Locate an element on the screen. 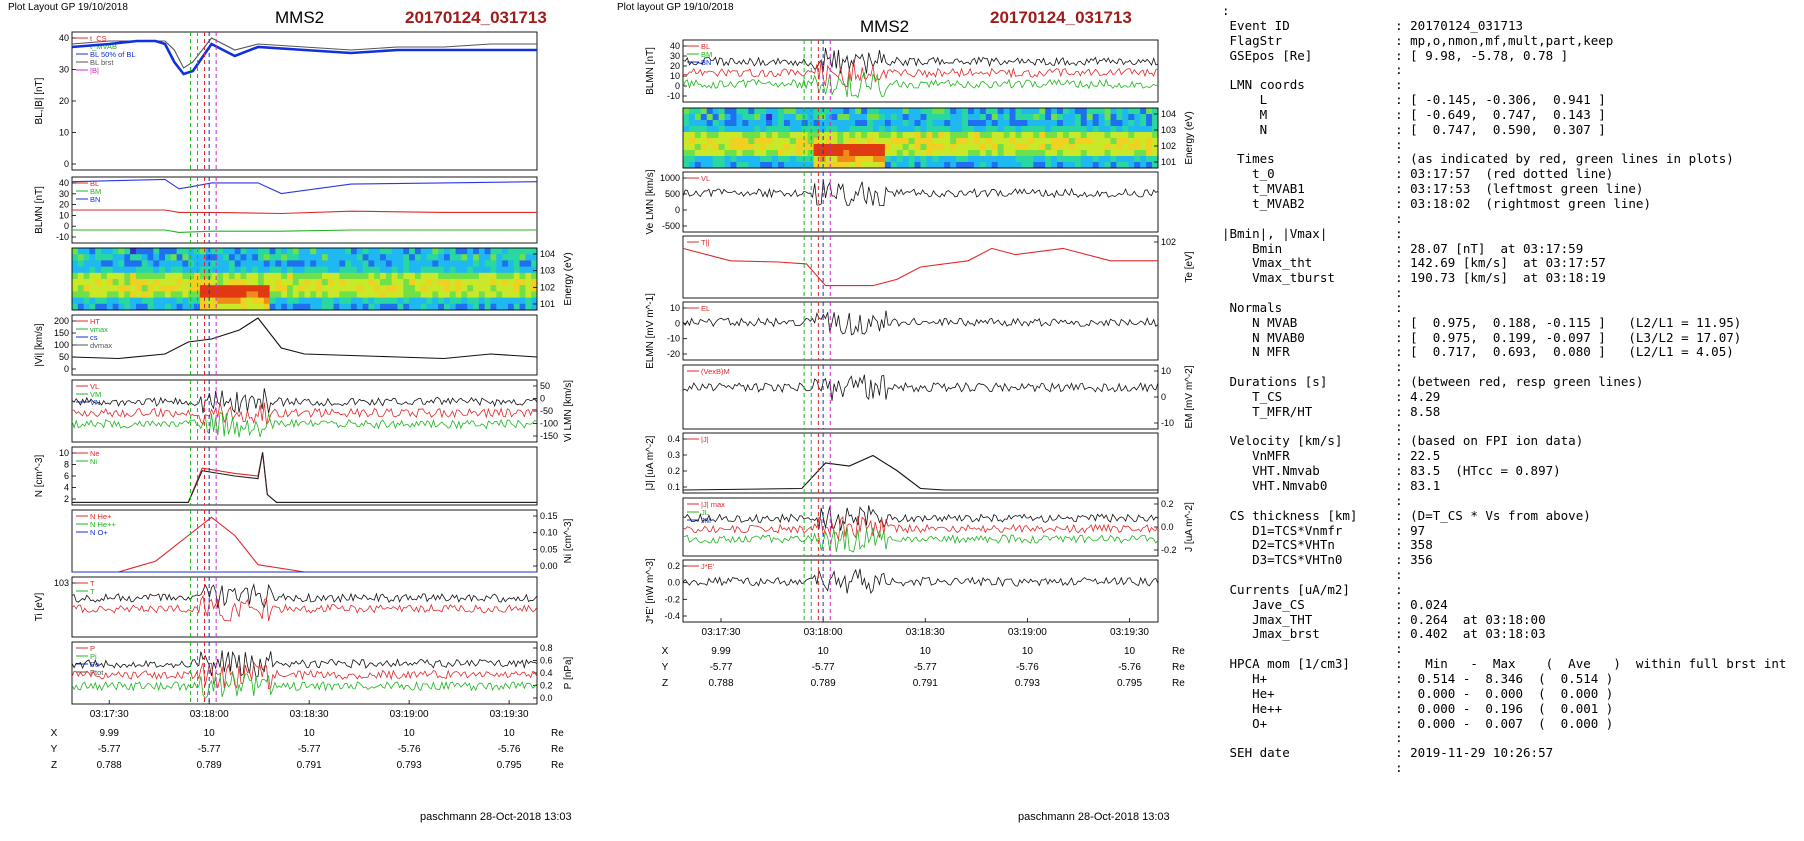  x-tick-label: 03:18:30 is located at coordinates (309, 714).